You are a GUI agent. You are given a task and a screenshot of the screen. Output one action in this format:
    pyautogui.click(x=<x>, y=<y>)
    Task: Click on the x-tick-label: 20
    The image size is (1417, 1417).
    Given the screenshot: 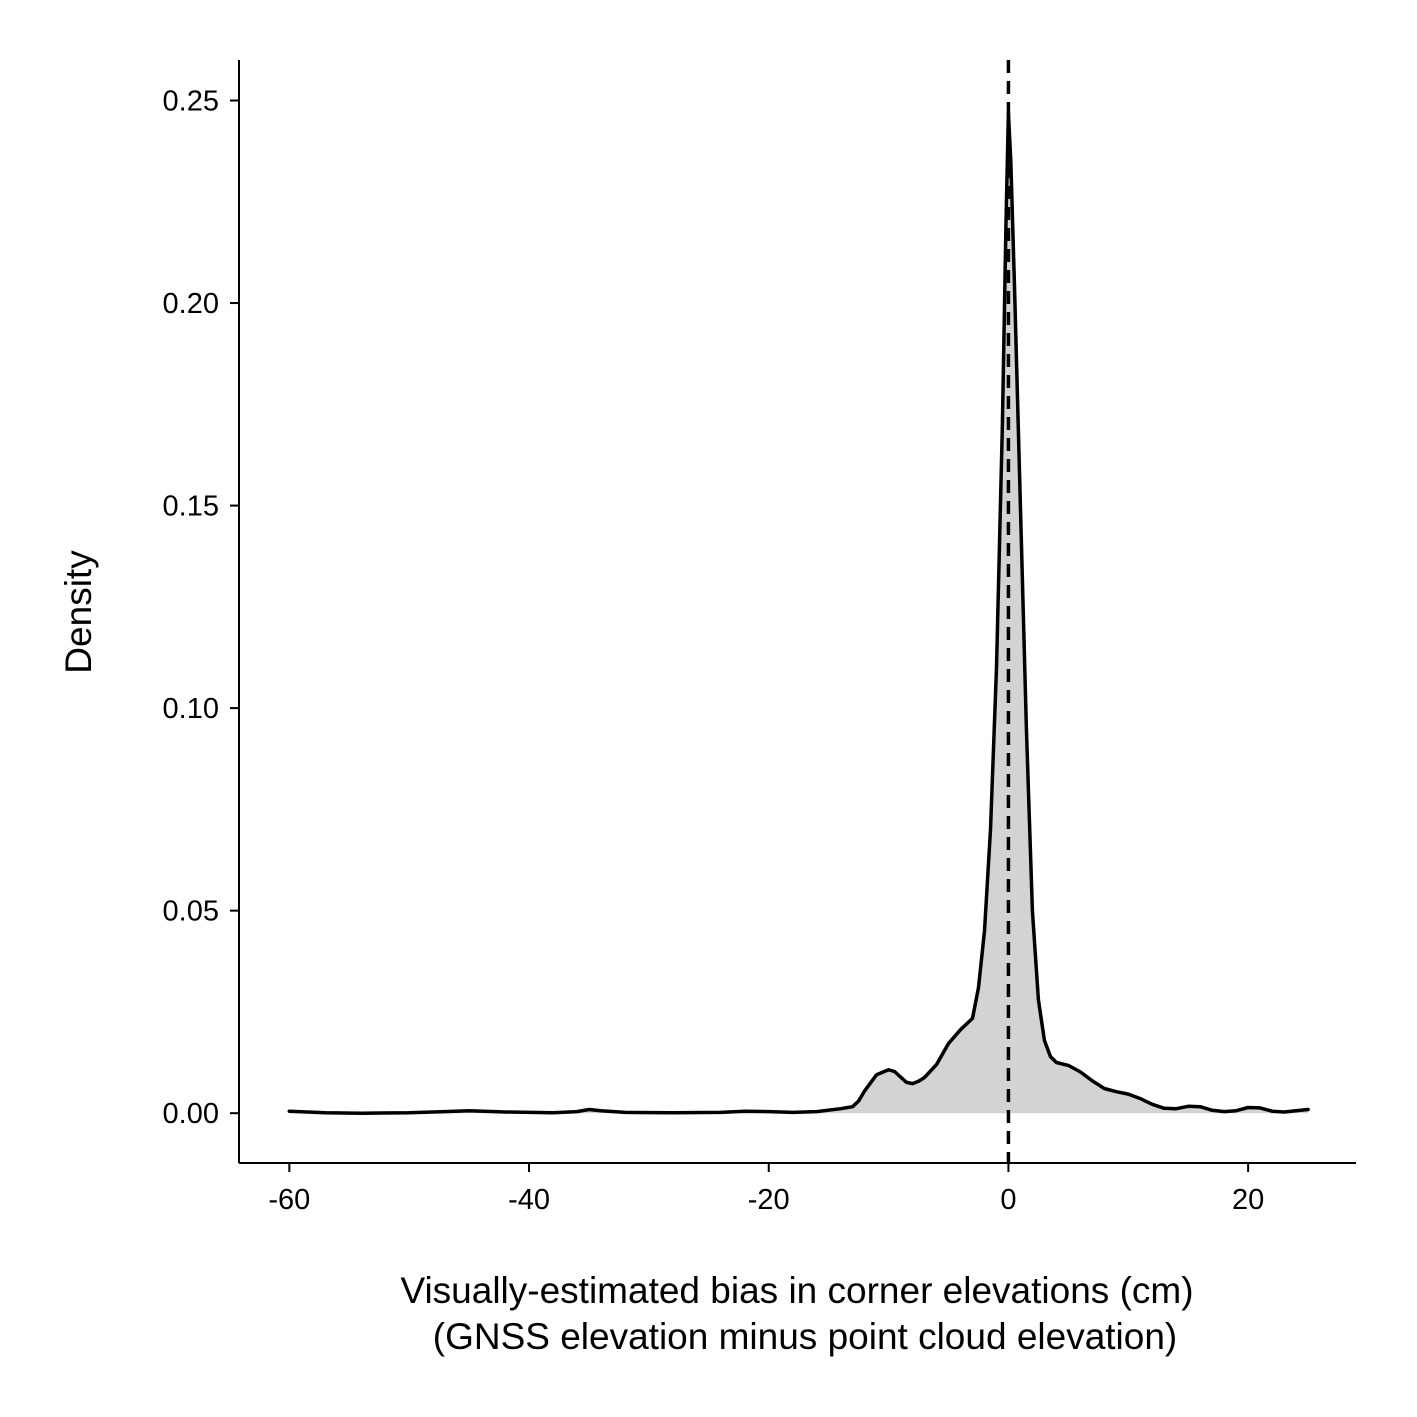 What is the action you would take?
    pyautogui.click(x=1248, y=1200)
    